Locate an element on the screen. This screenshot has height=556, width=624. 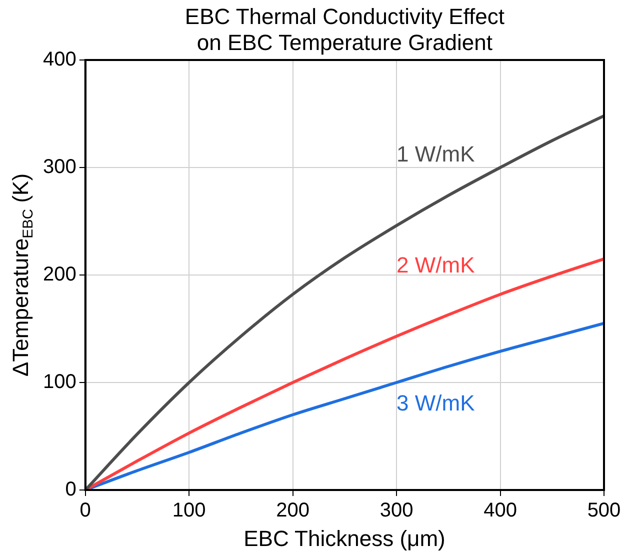
y-axis-title: ΔTemperatureEBC (K) is located at coordinates (22, 275).